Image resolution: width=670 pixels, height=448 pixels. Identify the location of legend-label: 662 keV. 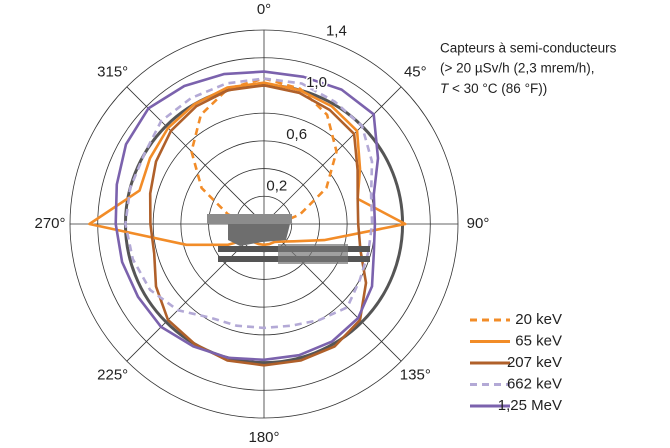
(534, 383).